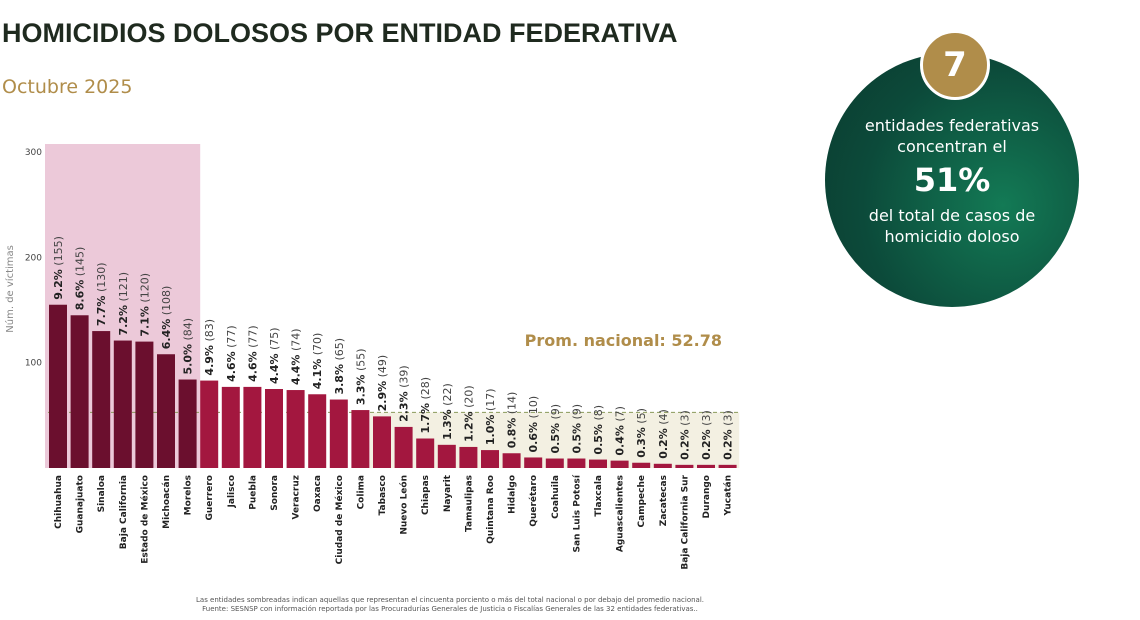 The image size is (1140, 620). I want to click on x-tick-label: Chiapas, so click(426, 495).